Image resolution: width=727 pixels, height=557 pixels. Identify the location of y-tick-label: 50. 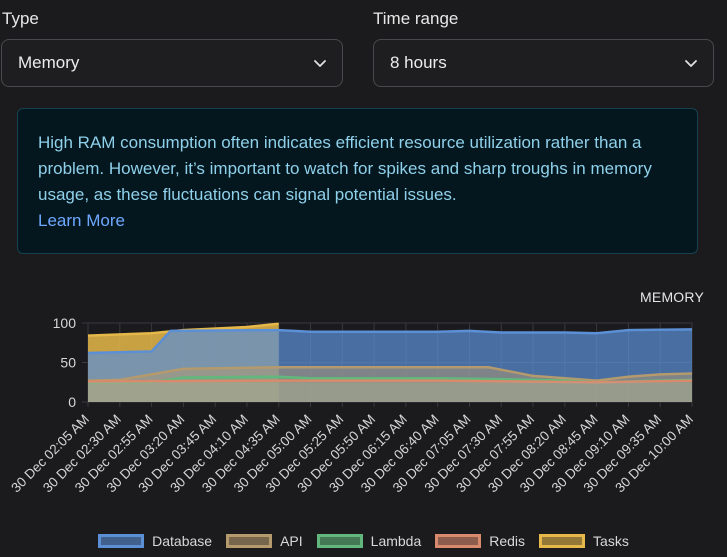
(68, 363).